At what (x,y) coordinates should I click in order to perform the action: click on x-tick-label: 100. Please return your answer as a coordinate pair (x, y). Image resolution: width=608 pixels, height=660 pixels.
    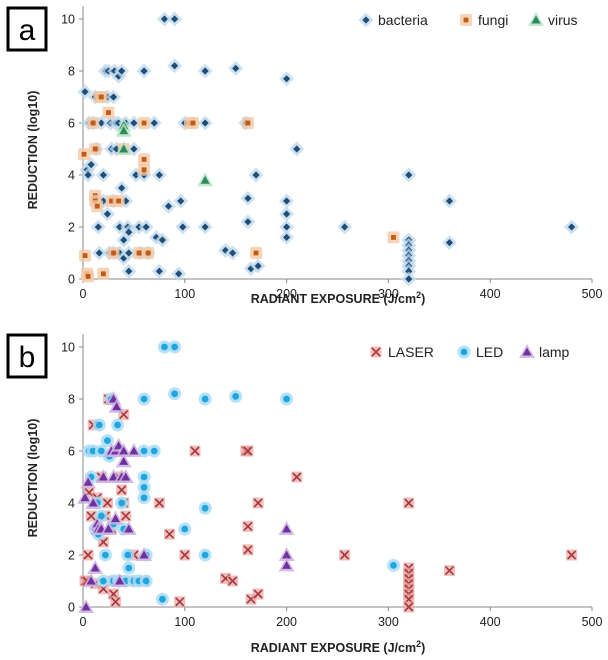
    Looking at the image, I should click on (184, 294).